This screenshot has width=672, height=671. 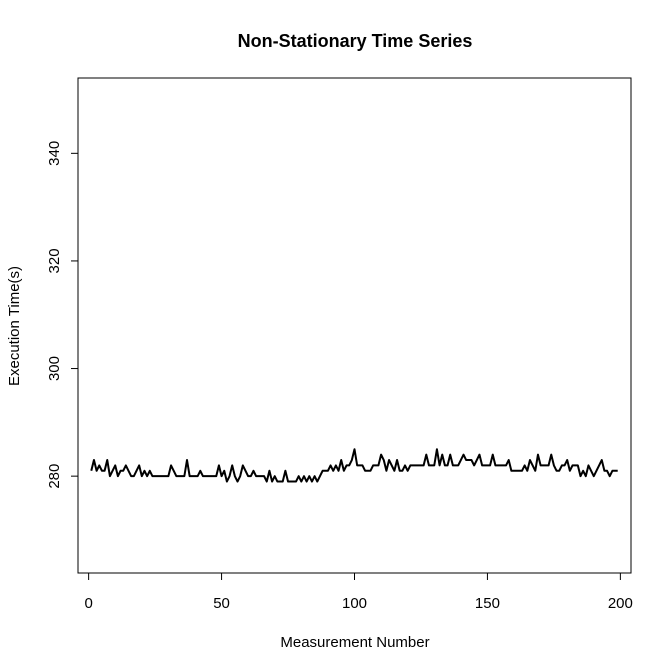 I want to click on series-line, so click(x=354, y=465).